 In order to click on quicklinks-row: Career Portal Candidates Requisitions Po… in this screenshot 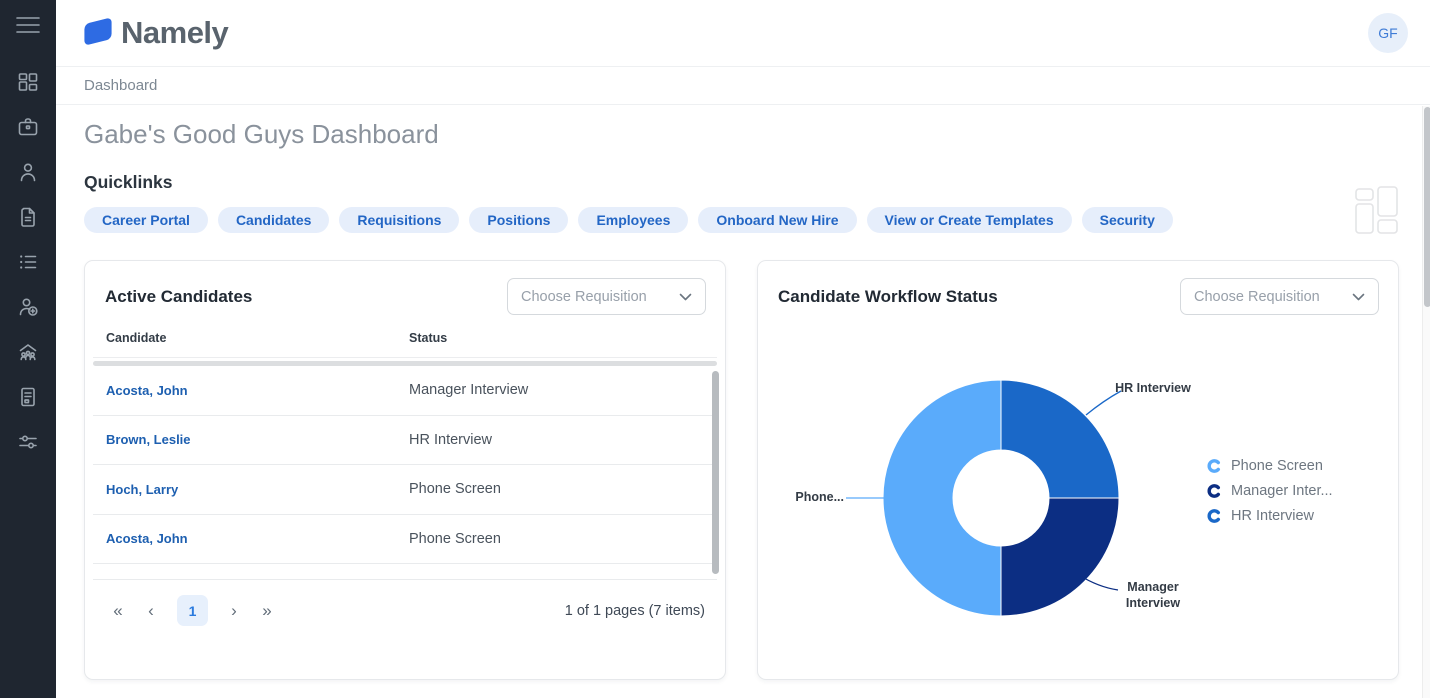, I will do `click(757, 214)`.